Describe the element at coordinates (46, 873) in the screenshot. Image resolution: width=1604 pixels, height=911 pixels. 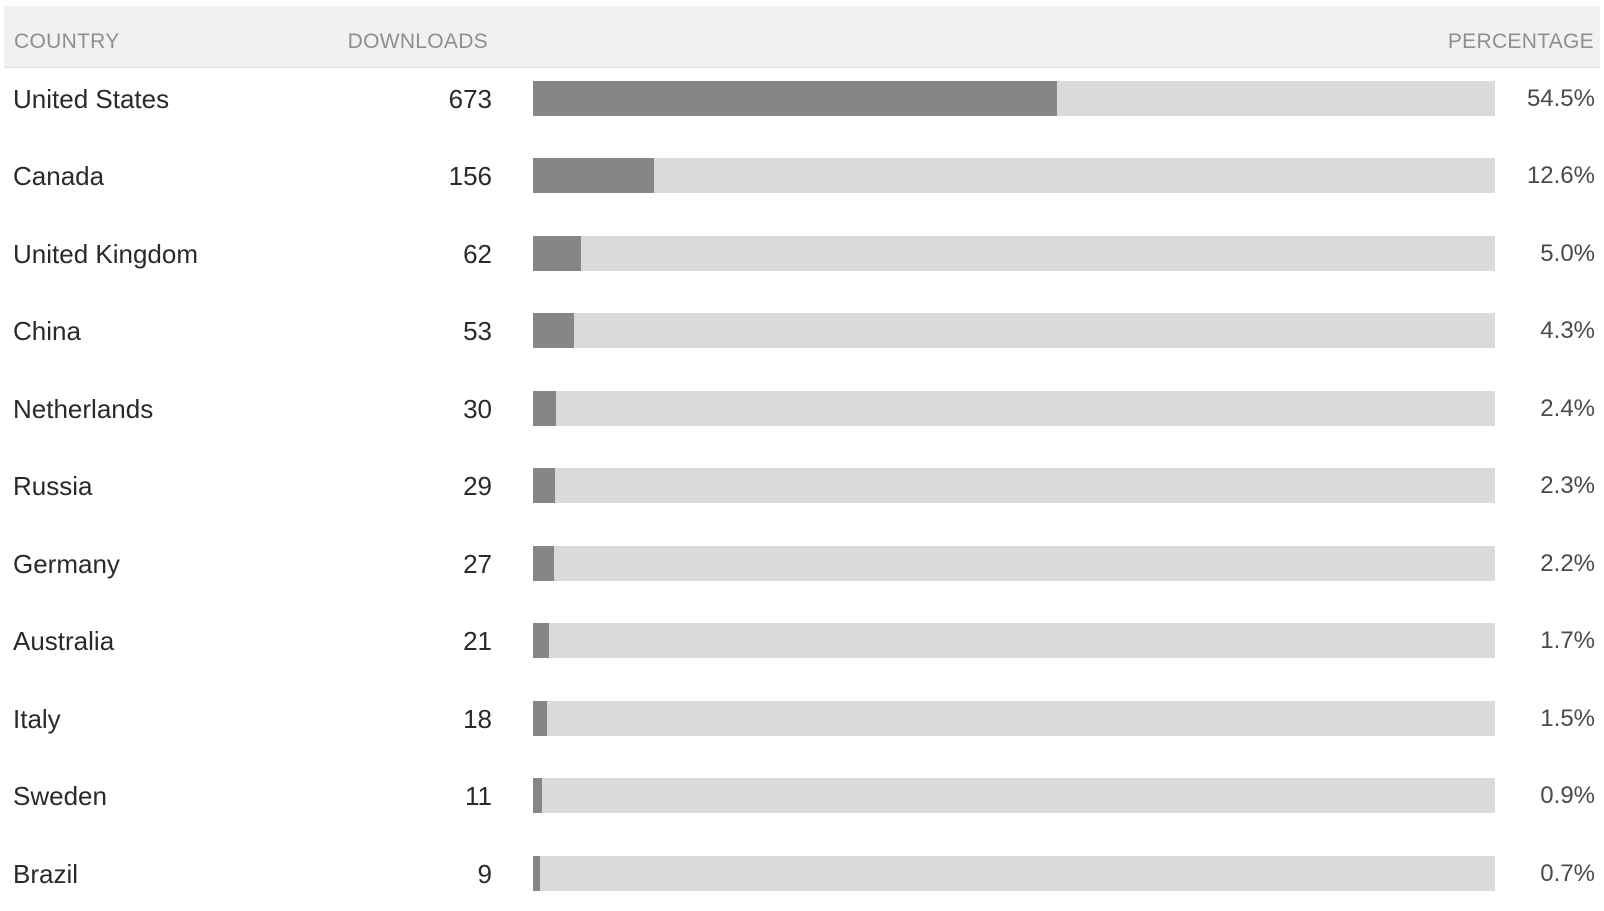
I see `country-label: Brazil` at that location.